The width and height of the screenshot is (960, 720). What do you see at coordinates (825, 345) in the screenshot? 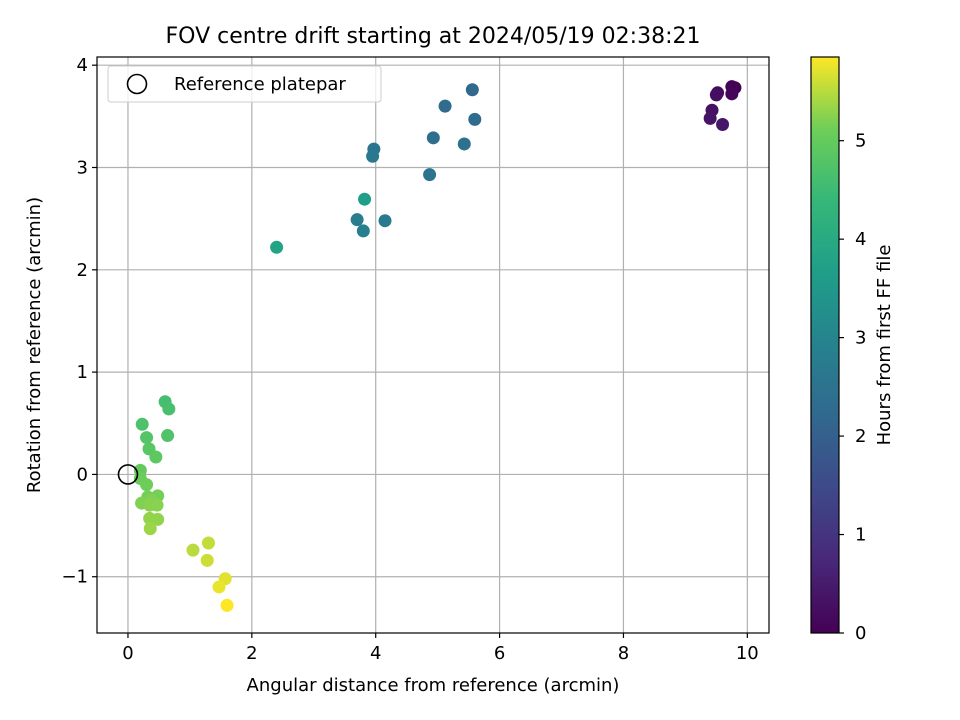
I see `colorbar-gradient` at bounding box center [825, 345].